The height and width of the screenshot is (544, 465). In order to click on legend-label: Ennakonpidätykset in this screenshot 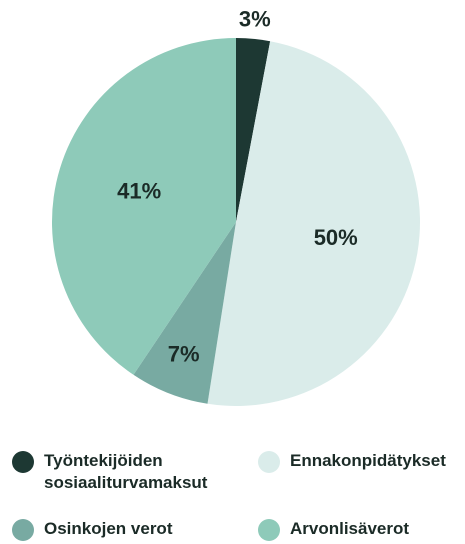, I will do `click(368, 460)`.